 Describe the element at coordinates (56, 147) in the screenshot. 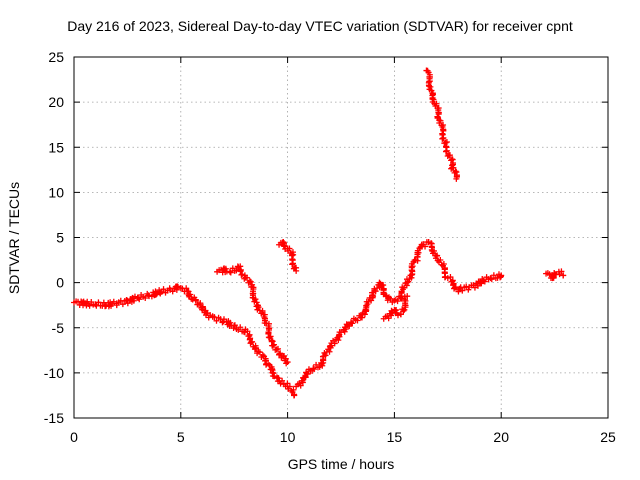

I see `y-tick-label: 15` at that location.